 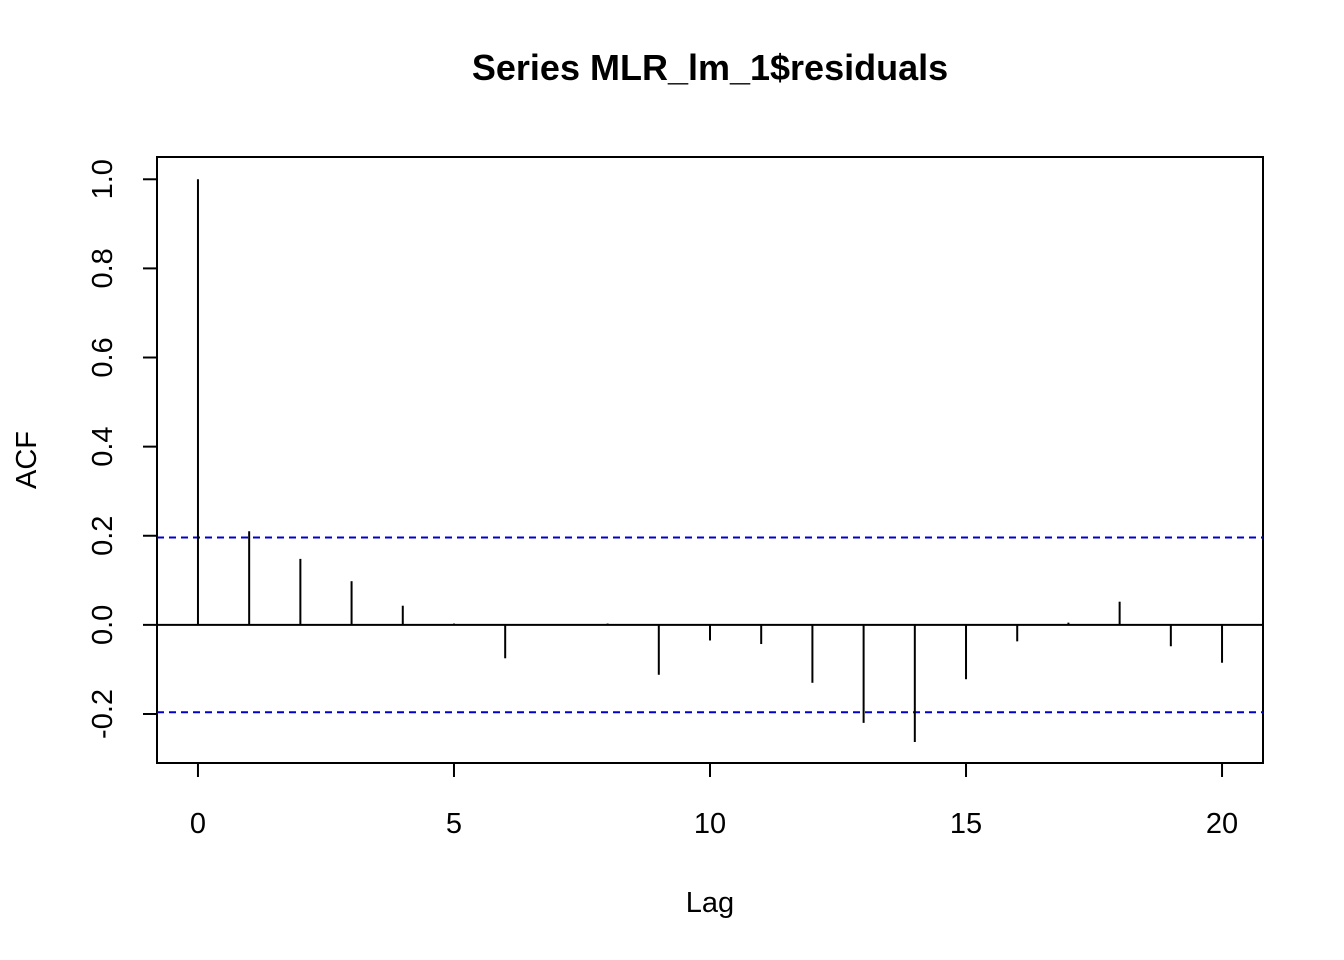 What do you see at coordinates (122, 449) in the screenshot?
I see `y-axis: -0.2 0.0 0.2 0.4 0.6 0.8 1.0` at bounding box center [122, 449].